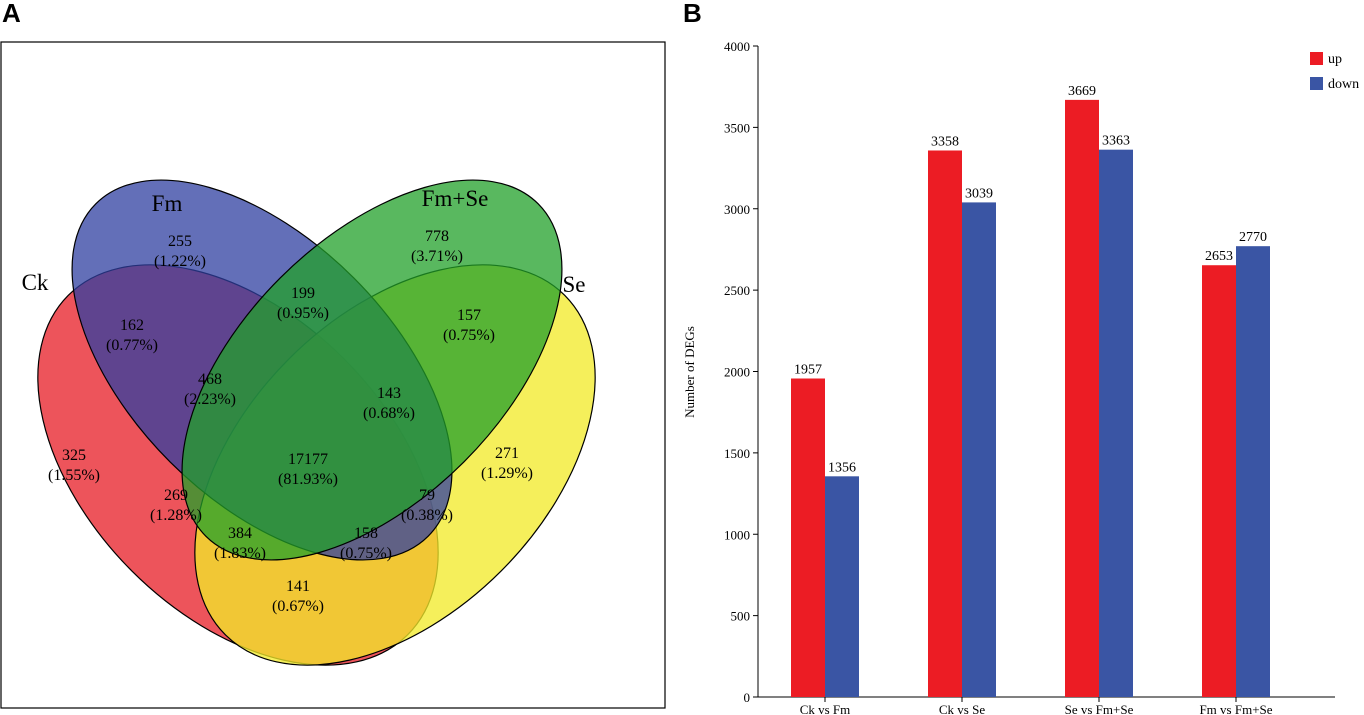  I want to click on y-tick-label: 2000, so click(737, 372).